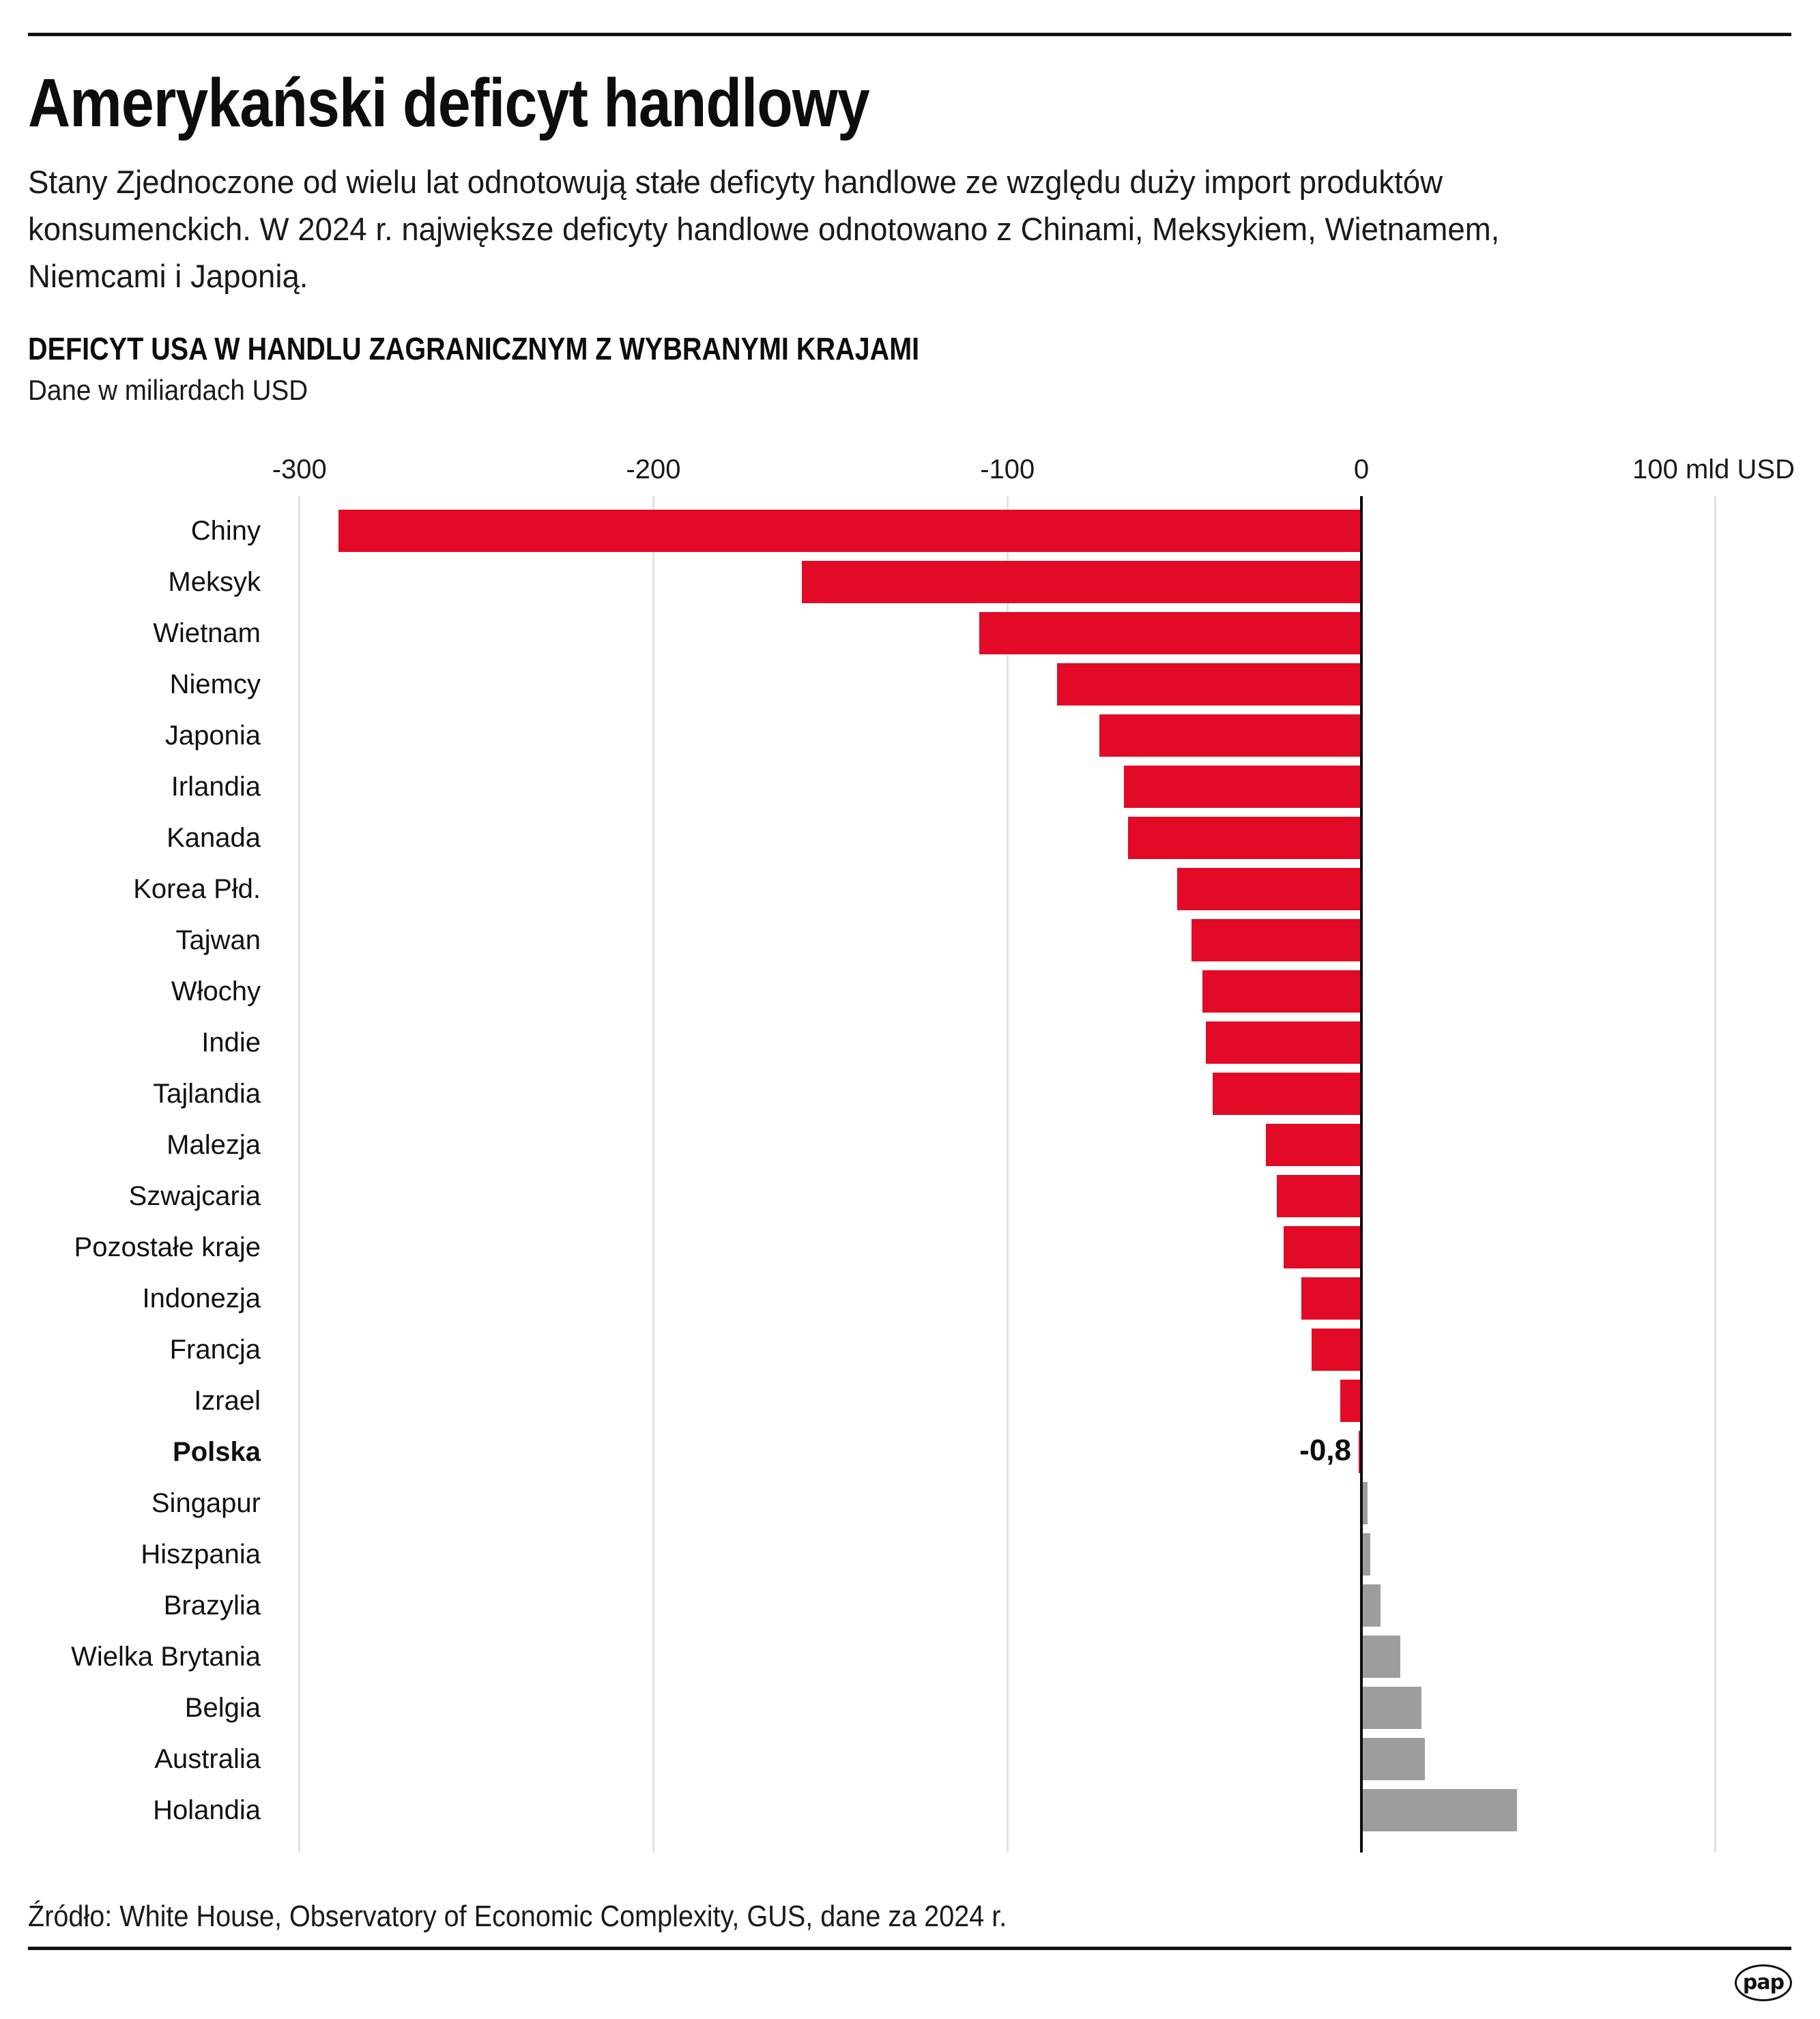  I want to click on x-tick-label: -300, so click(299, 469).